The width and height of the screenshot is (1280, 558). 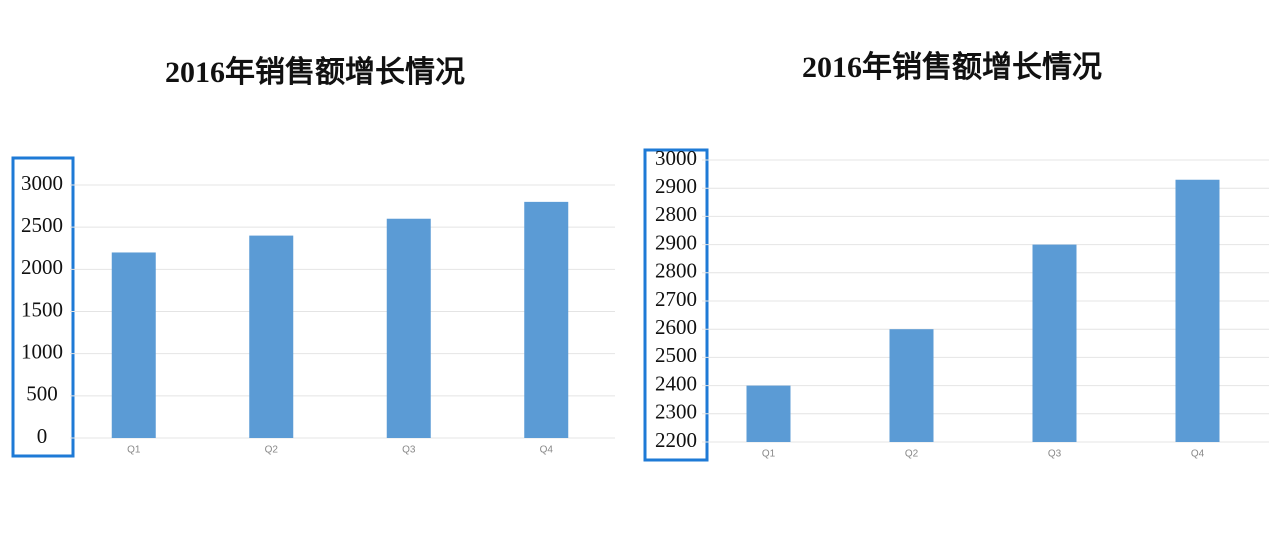 What do you see at coordinates (42, 436) in the screenshot?
I see `y-tick-label: 0` at bounding box center [42, 436].